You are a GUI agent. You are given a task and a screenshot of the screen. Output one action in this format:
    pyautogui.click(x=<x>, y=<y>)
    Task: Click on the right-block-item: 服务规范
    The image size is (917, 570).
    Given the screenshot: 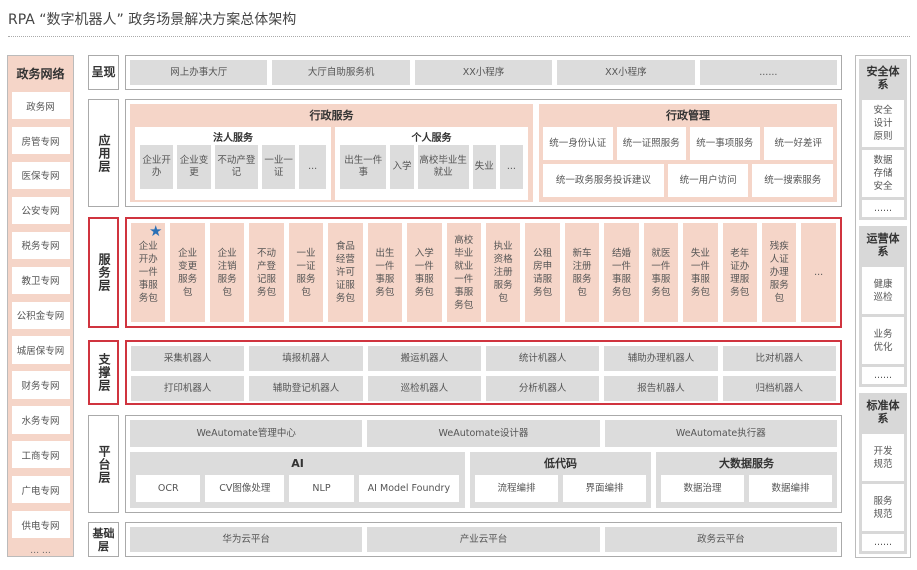 What is the action you would take?
    pyautogui.click(x=883, y=507)
    